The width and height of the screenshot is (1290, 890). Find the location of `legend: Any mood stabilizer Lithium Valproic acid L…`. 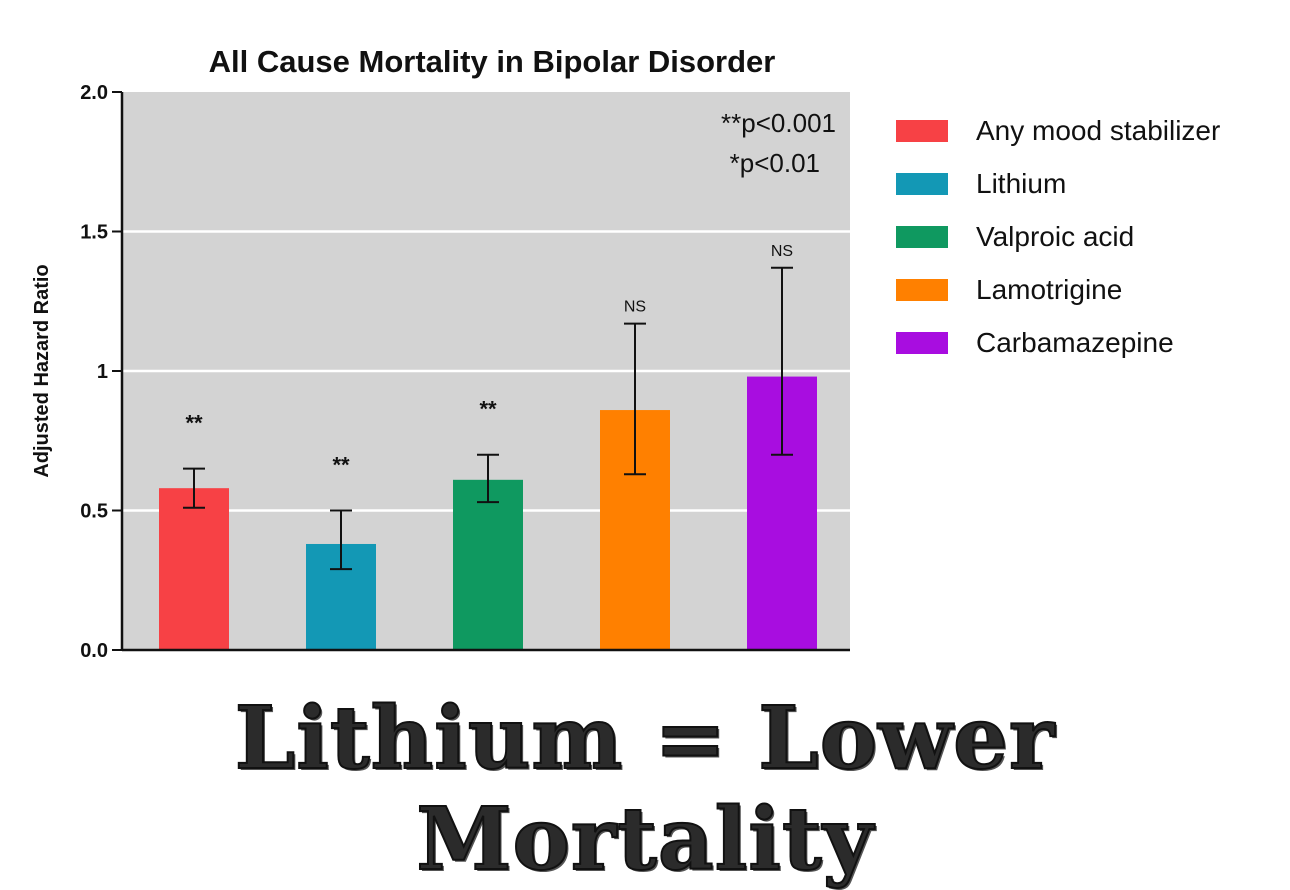

legend: Any mood stabilizer Lithium Valproic acid L… is located at coordinates (1058, 236).